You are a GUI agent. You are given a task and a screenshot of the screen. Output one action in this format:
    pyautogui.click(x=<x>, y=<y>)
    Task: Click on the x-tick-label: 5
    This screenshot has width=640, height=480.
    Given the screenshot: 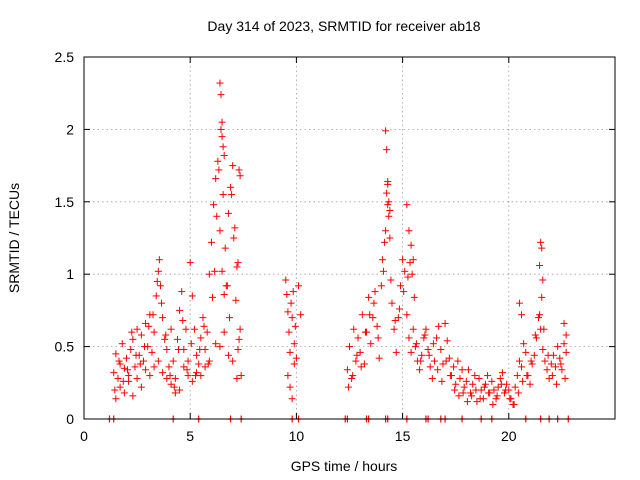 What is the action you would take?
    pyautogui.click(x=190, y=436)
    